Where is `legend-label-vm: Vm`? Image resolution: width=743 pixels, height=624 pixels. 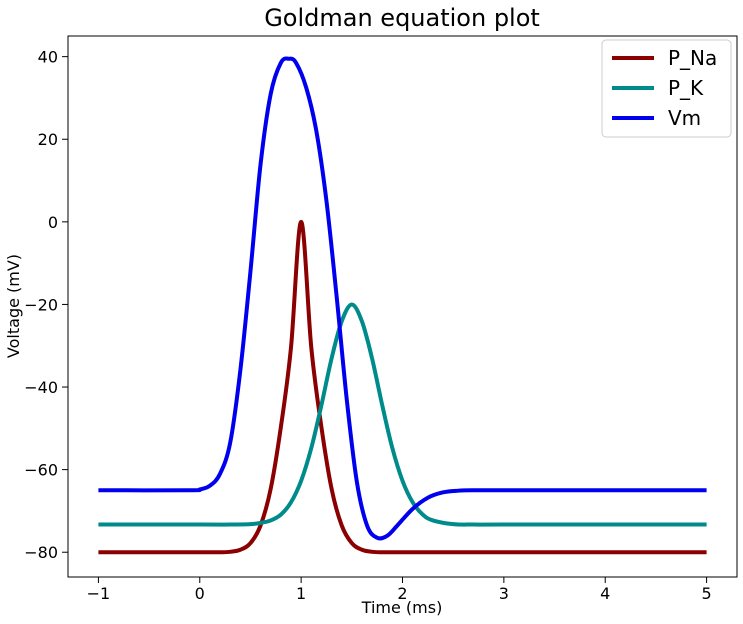 legend-label-vm: Vm is located at coordinates (684, 118).